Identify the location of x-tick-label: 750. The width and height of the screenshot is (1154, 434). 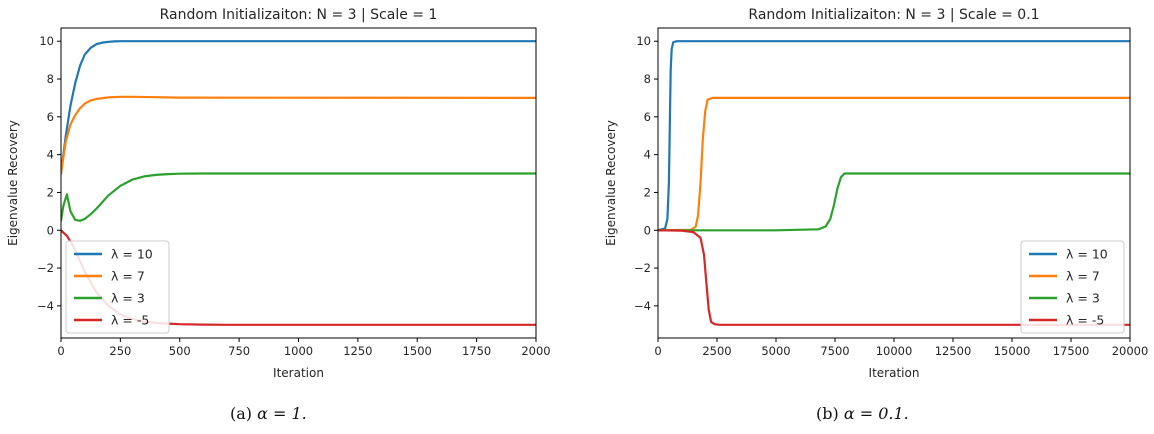
(239, 351).